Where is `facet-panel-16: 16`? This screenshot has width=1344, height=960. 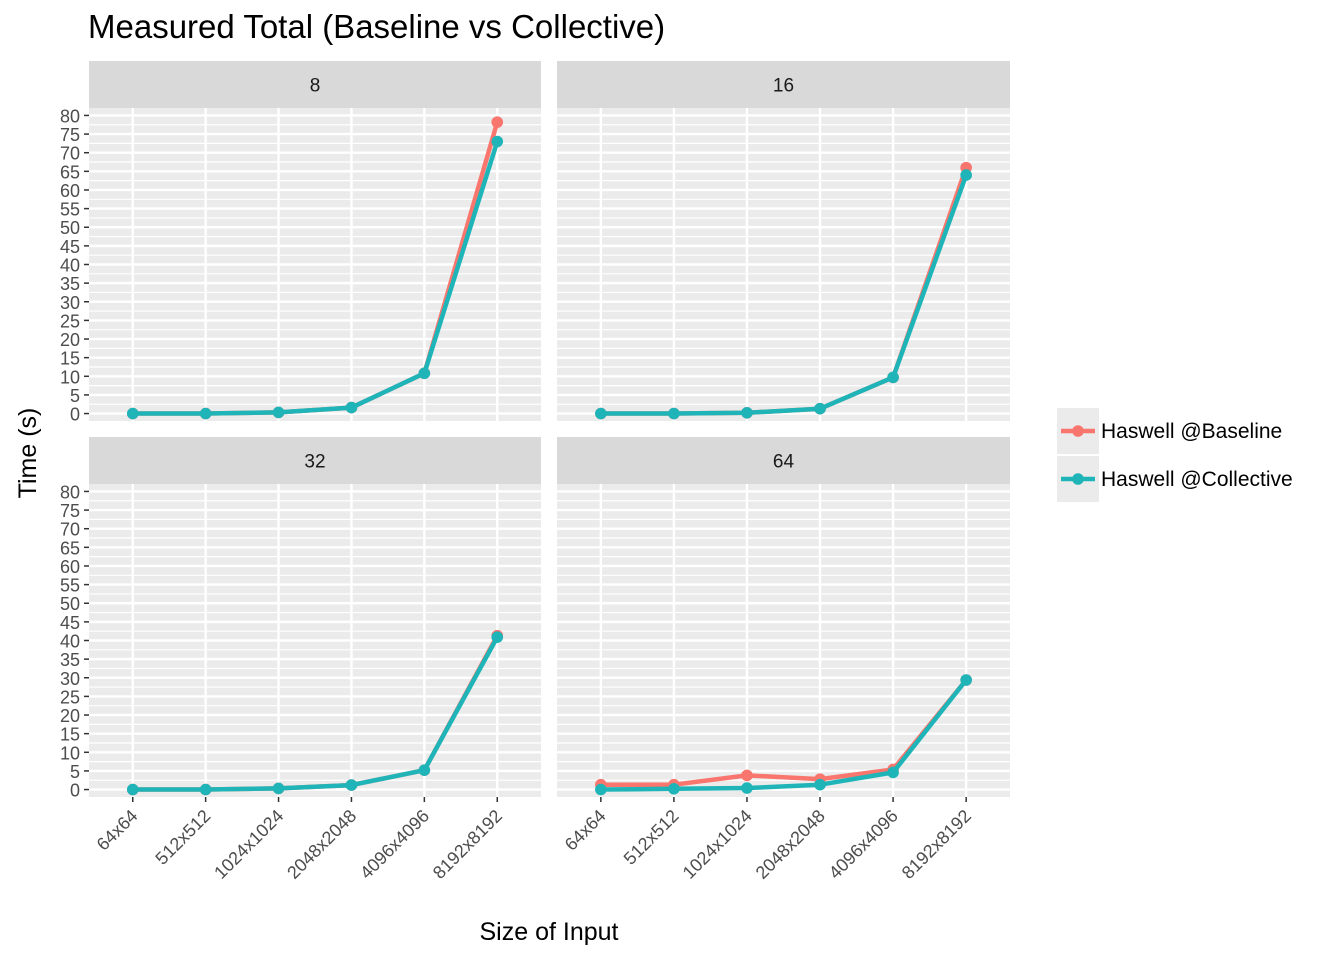
facet-panel-16: 16 is located at coordinates (783, 241).